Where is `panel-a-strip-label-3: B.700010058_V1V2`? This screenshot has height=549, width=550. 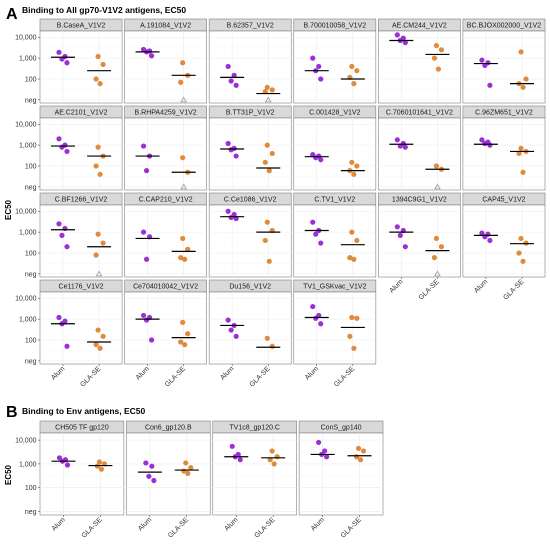 panel-a-strip-label-3: B.700010058_V1V2 is located at coordinates (334, 26).